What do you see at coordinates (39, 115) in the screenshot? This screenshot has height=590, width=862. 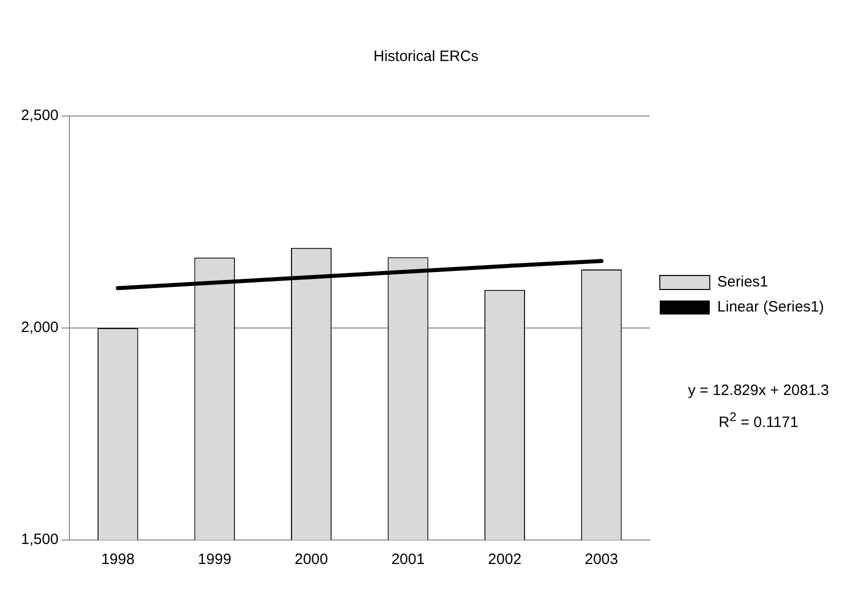 I see `y-tick-label: 2,500` at bounding box center [39, 115].